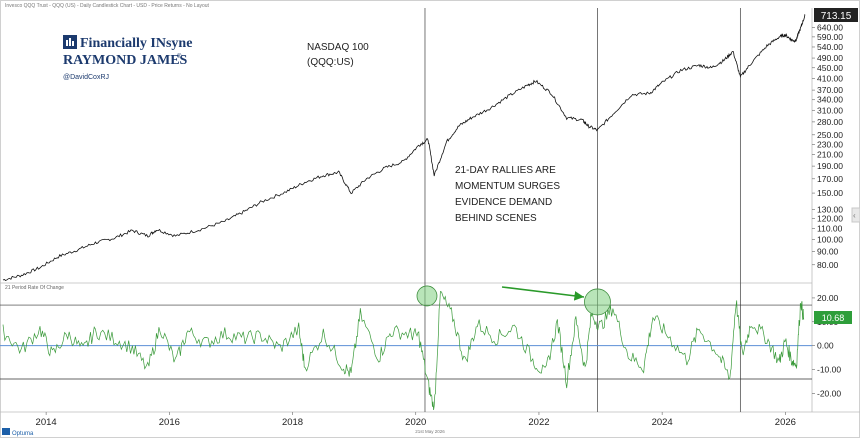 This screenshot has width=860, height=438. What do you see at coordinates (828, 265) in the screenshot?
I see `price-tick-label: 80.00` at bounding box center [828, 265].